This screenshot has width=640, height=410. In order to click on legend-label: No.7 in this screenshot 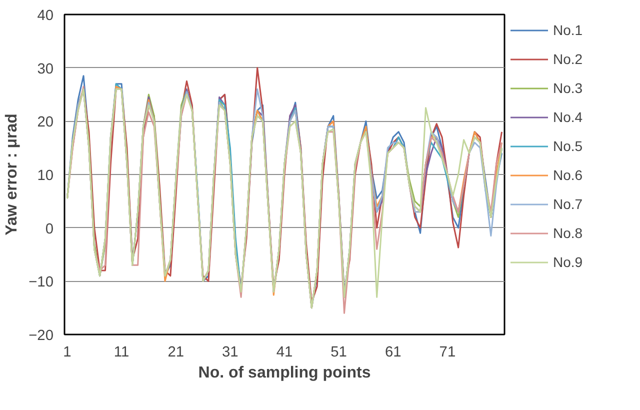, I will do `click(568, 204)`.